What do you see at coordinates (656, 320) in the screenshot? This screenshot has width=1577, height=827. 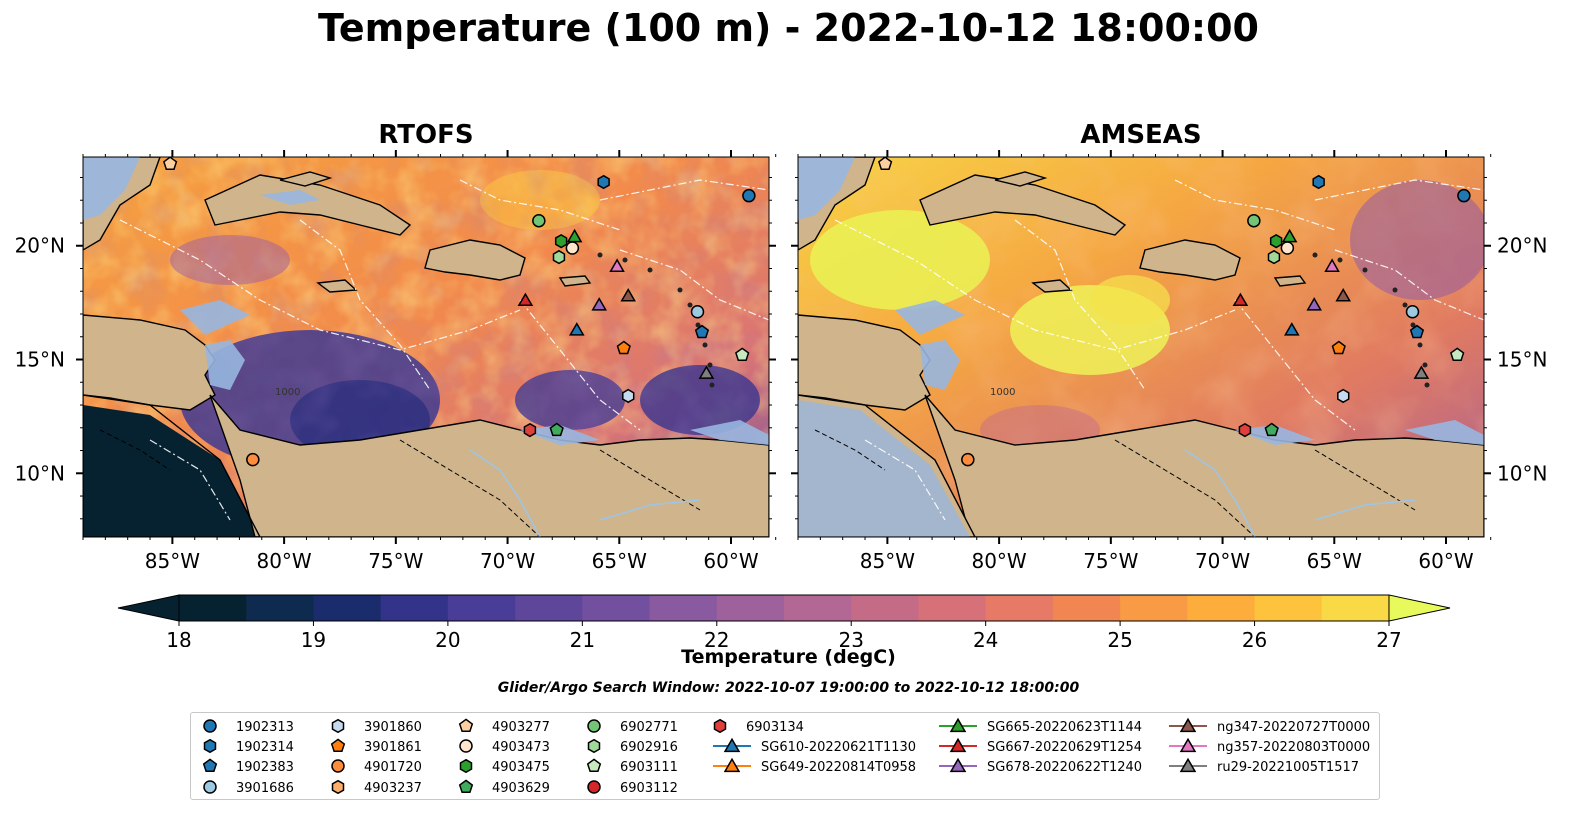 I see `lesser-antilles` at bounding box center [656, 320].